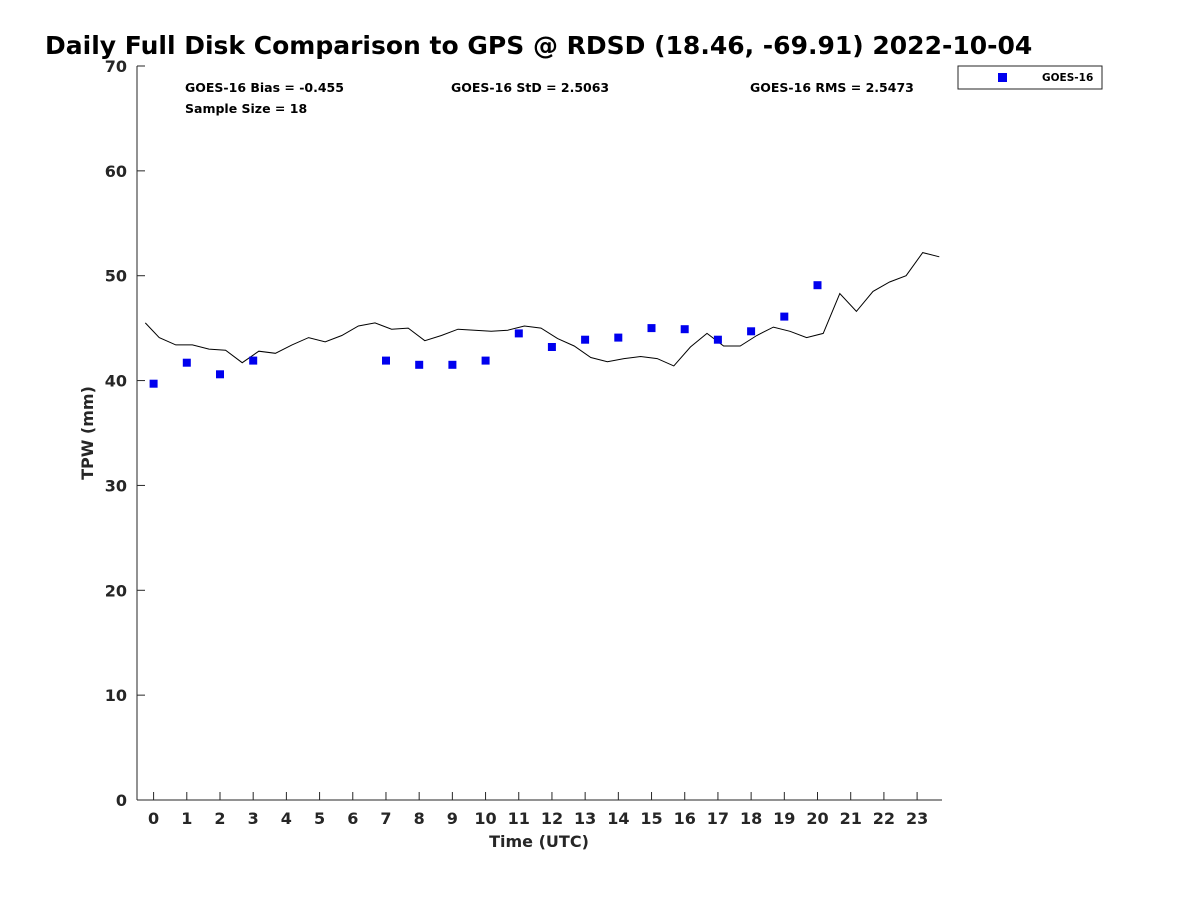 The height and width of the screenshot is (900, 1200). Describe the element at coordinates (552, 818) in the screenshot. I see `x-tick-label: 12` at that location.